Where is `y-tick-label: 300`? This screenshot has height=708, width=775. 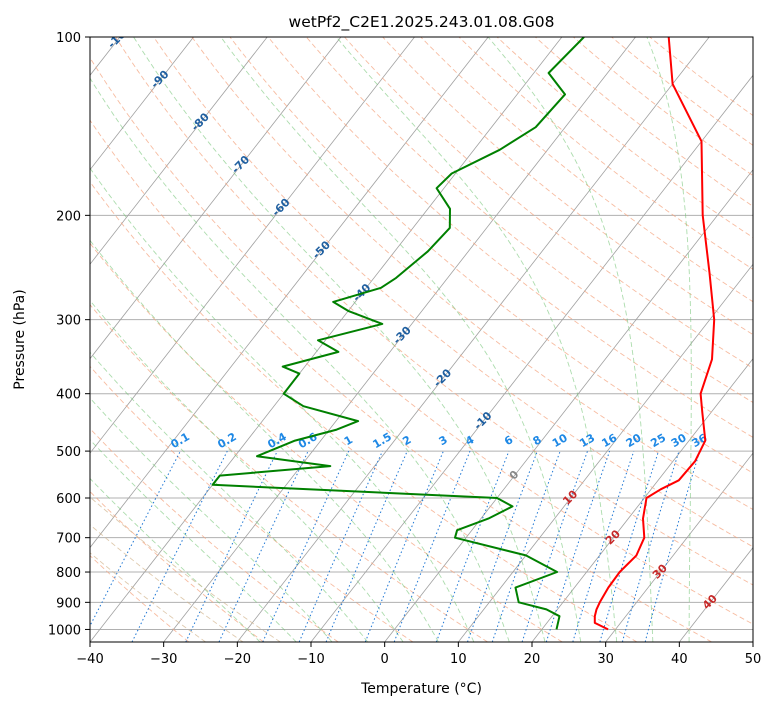
y-tick-label: 300 is located at coordinates (68, 321).